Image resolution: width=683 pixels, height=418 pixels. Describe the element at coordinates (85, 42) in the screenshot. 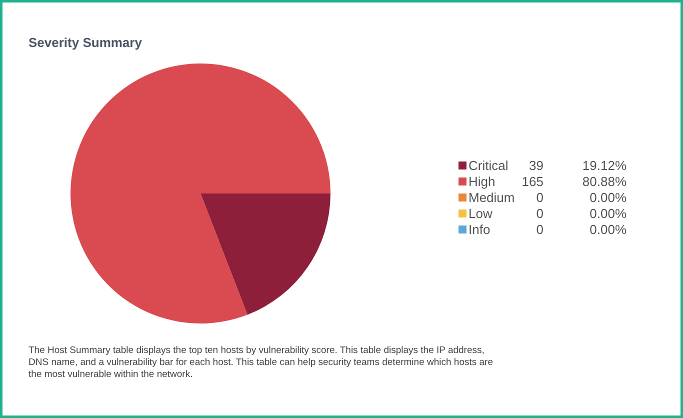

I see `chart-title: Severity Summary` at that location.